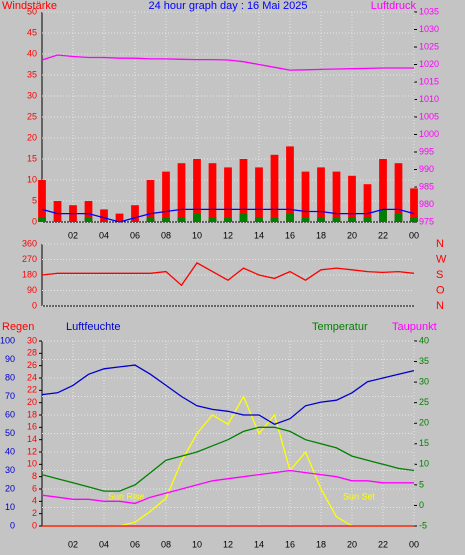  I want to click on y-tick-label: 50, so click(32, 11).